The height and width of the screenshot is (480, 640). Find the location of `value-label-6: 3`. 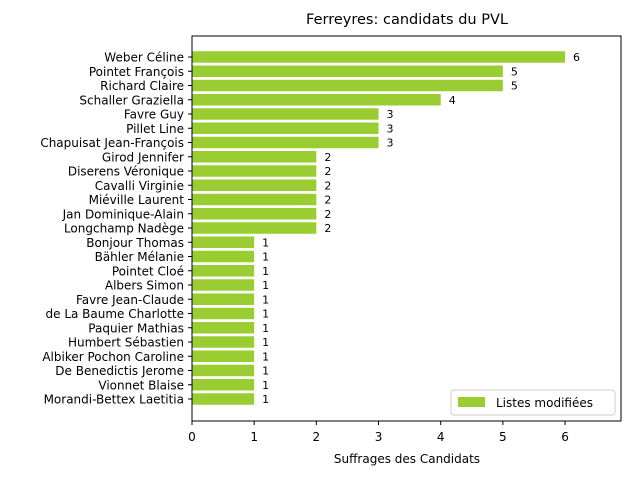

value-label-6: 3 is located at coordinates (390, 143).